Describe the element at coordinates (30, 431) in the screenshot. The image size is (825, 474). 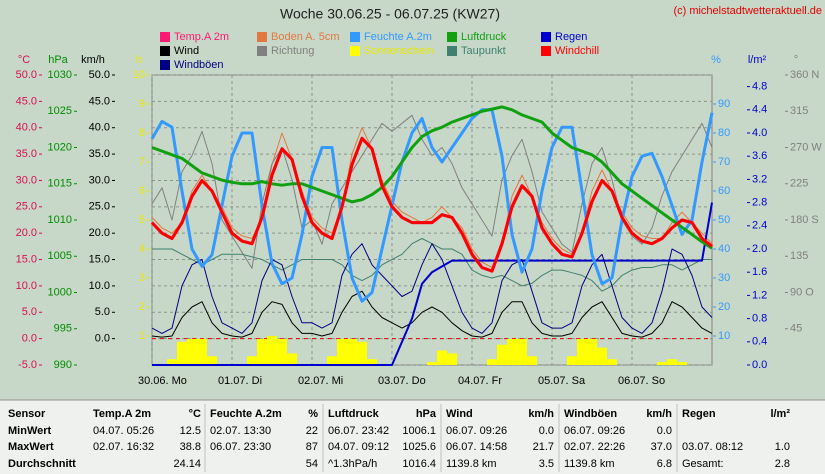
I see `row-label: MinWert` at that location.